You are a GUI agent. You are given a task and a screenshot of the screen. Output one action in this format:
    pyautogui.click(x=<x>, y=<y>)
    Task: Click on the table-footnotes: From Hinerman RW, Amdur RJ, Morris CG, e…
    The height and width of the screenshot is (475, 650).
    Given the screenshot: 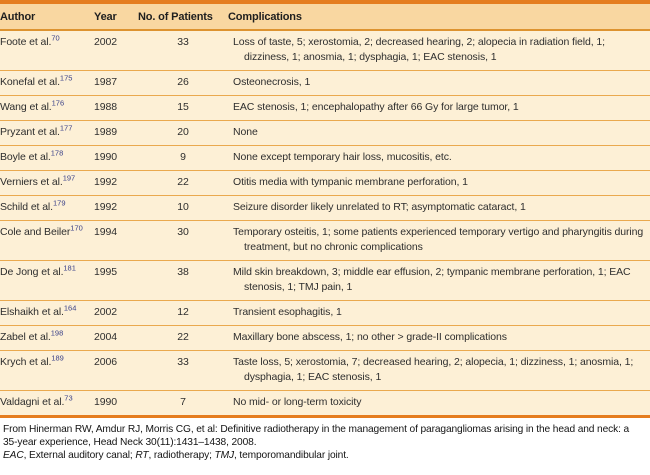 What is the action you would take?
    pyautogui.click(x=325, y=440)
    